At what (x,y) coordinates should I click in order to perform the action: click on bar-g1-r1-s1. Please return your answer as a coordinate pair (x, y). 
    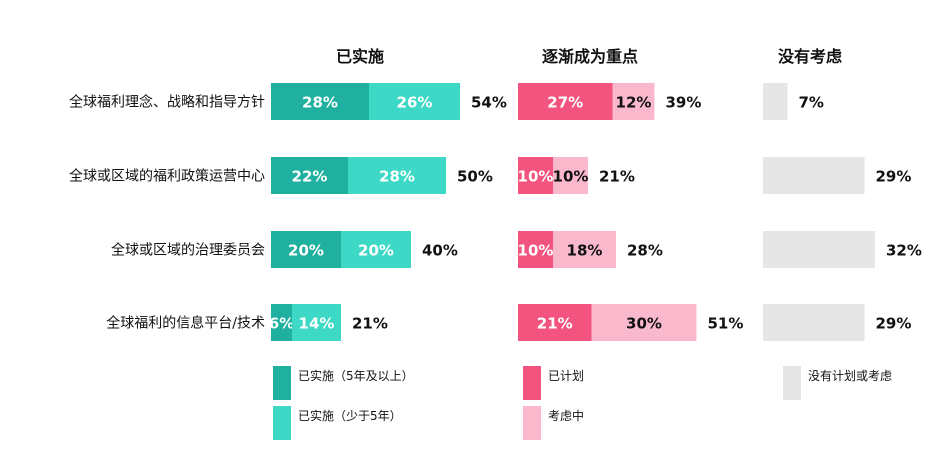
    Looking at the image, I should click on (570, 175).